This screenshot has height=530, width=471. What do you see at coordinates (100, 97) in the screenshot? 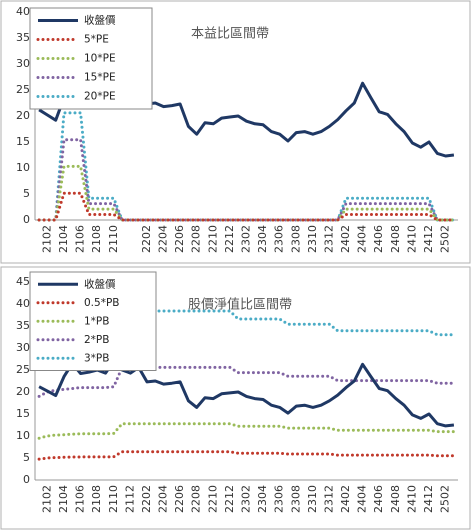
I see `legend-label: 20*PE` at bounding box center [100, 97].